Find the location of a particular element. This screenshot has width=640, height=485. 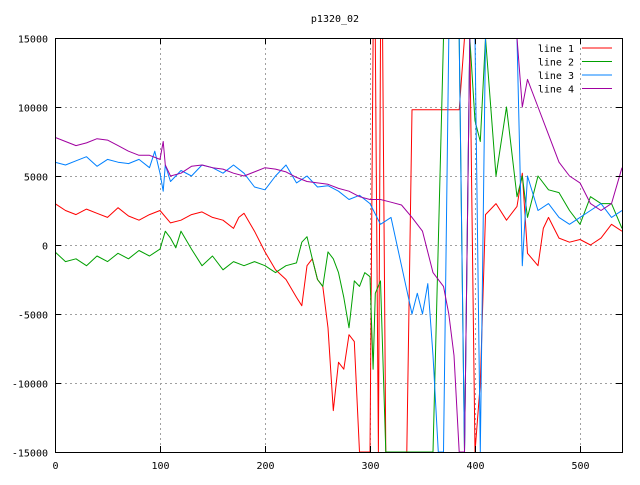

legend-label-4: line 4 is located at coordinates (556, 90).